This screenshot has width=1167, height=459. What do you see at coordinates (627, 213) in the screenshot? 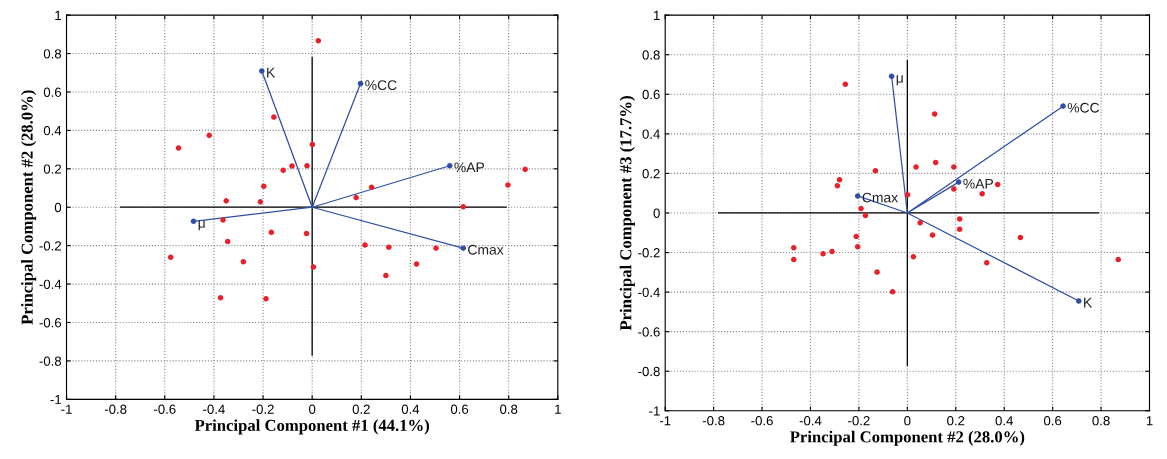
I see `y-axis-title: Principal Component #3 (17.7%)` at bounding box center [627, 213].